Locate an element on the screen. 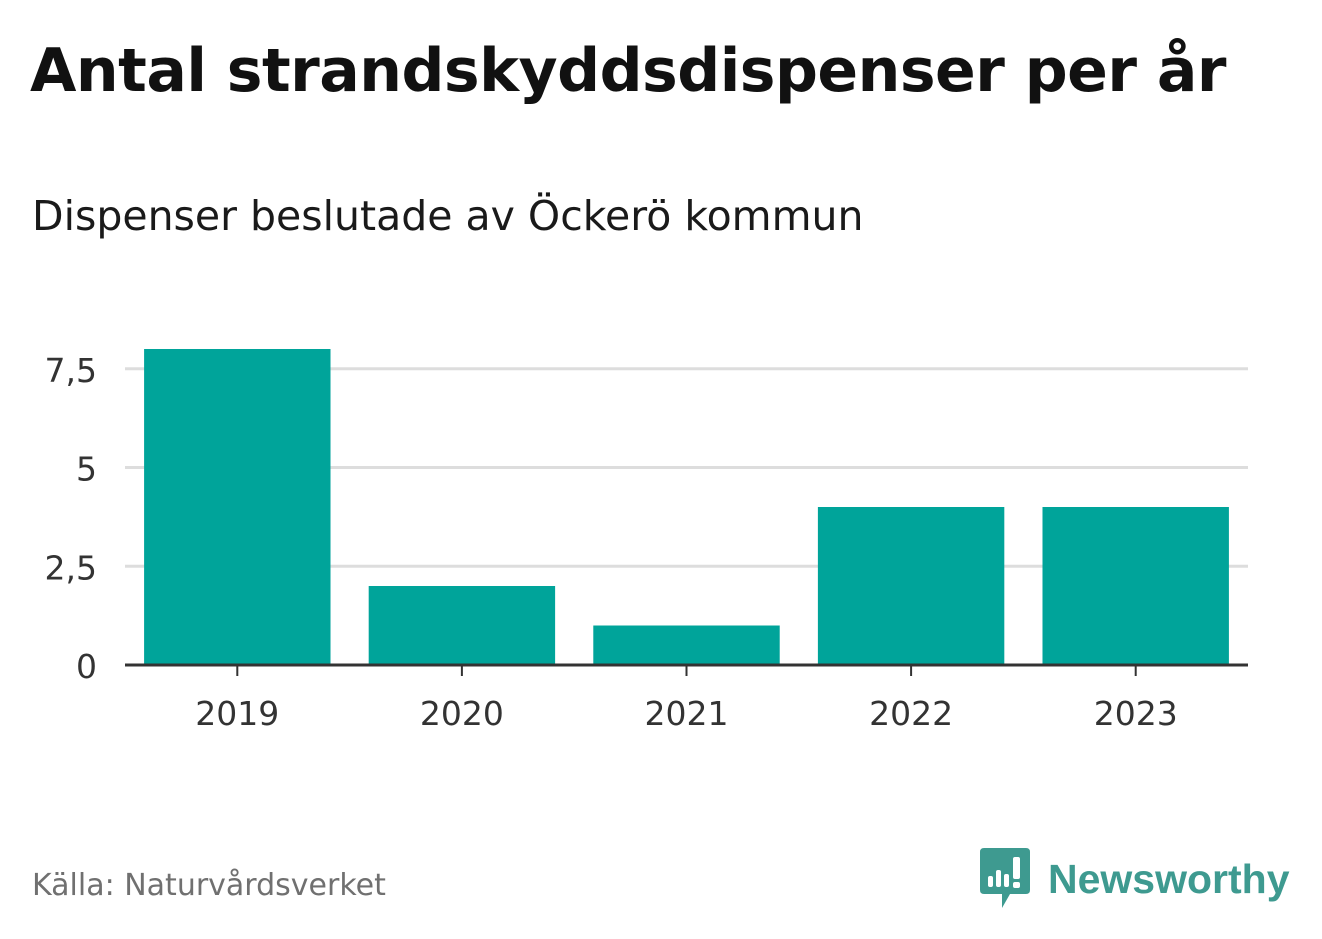 The height and width of the screenshot is (939, 1322). x-axis-ticks: 2019 2020 2021 2022 2023 is located at coordinates (686, 699).